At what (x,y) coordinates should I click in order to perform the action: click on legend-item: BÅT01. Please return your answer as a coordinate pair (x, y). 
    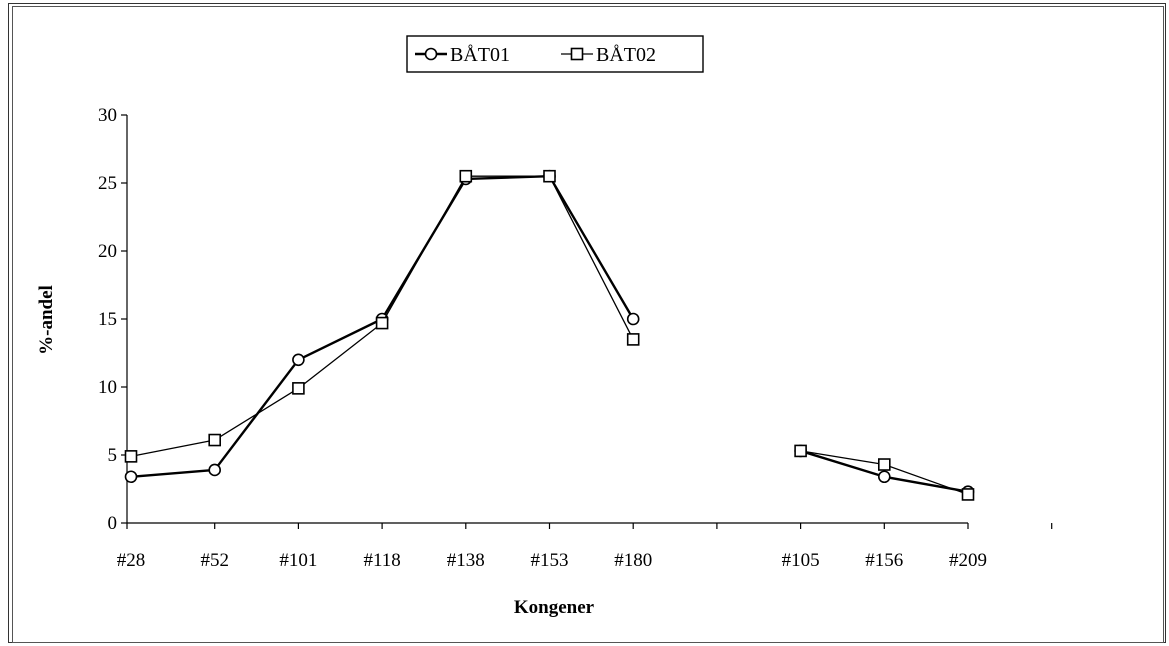
    Looking at the image, I should click on (462, 55).